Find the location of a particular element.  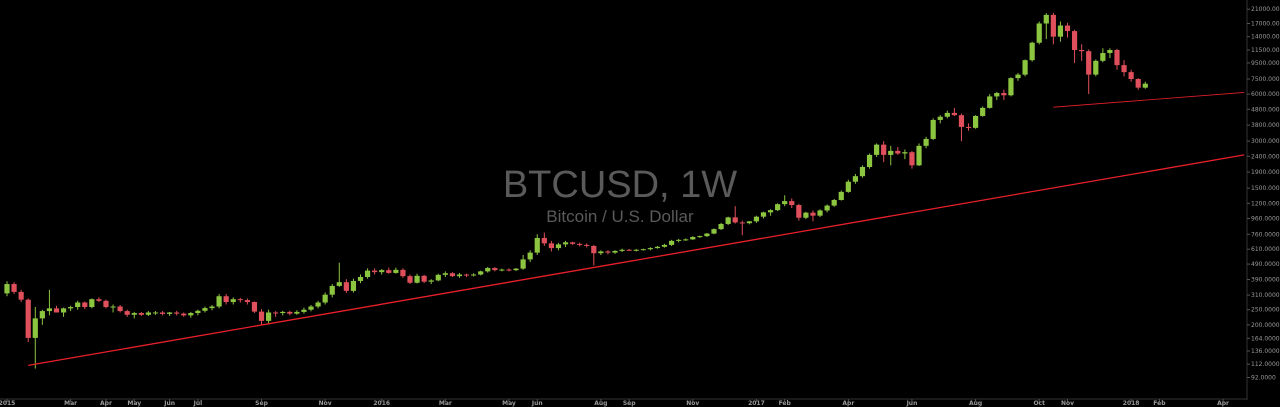

x-tick-label: May is located at coordinates (134, 403).